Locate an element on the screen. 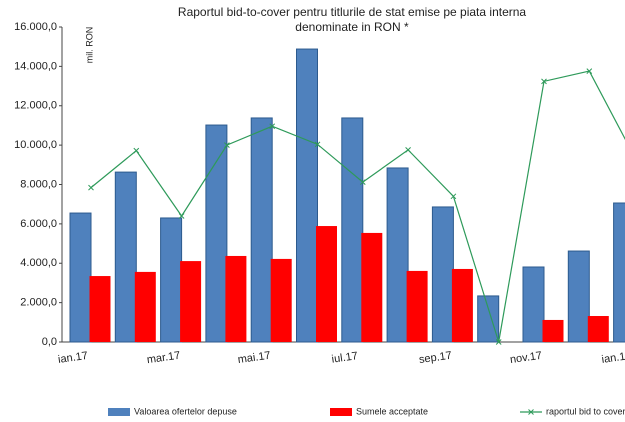 This screenshot has height=422, width=625. x-tick-label: sep.17 is located at coordinates (435, 358).